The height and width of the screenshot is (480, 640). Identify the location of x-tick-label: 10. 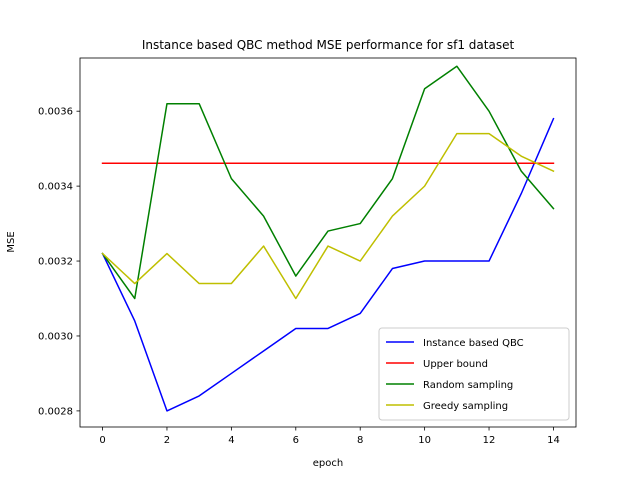
(424, 440).